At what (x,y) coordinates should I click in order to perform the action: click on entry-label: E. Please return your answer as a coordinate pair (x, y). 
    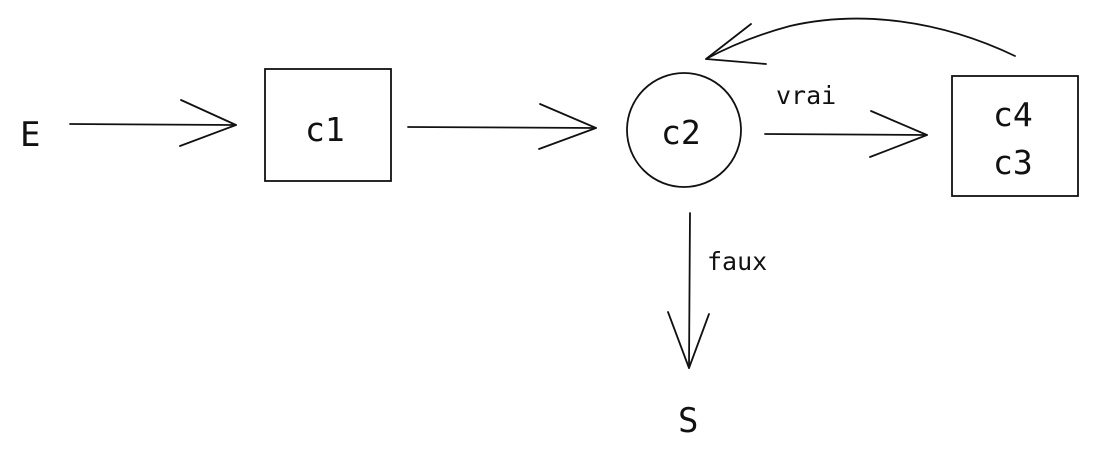
    Looking at the image, I should click on (30, 135).